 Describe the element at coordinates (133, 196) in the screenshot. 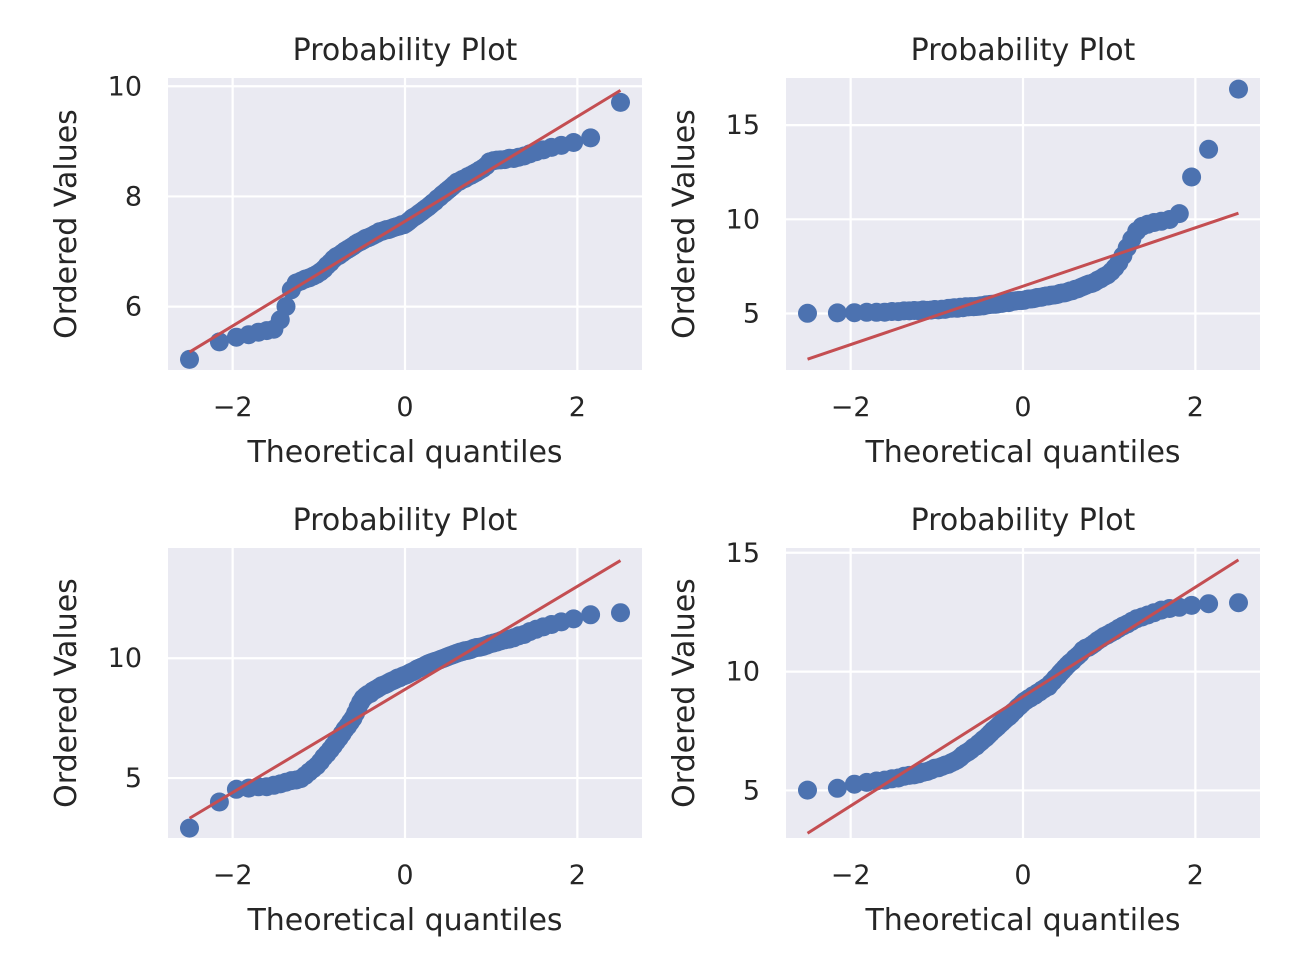

I see `y-tick-label: 8` at that location.